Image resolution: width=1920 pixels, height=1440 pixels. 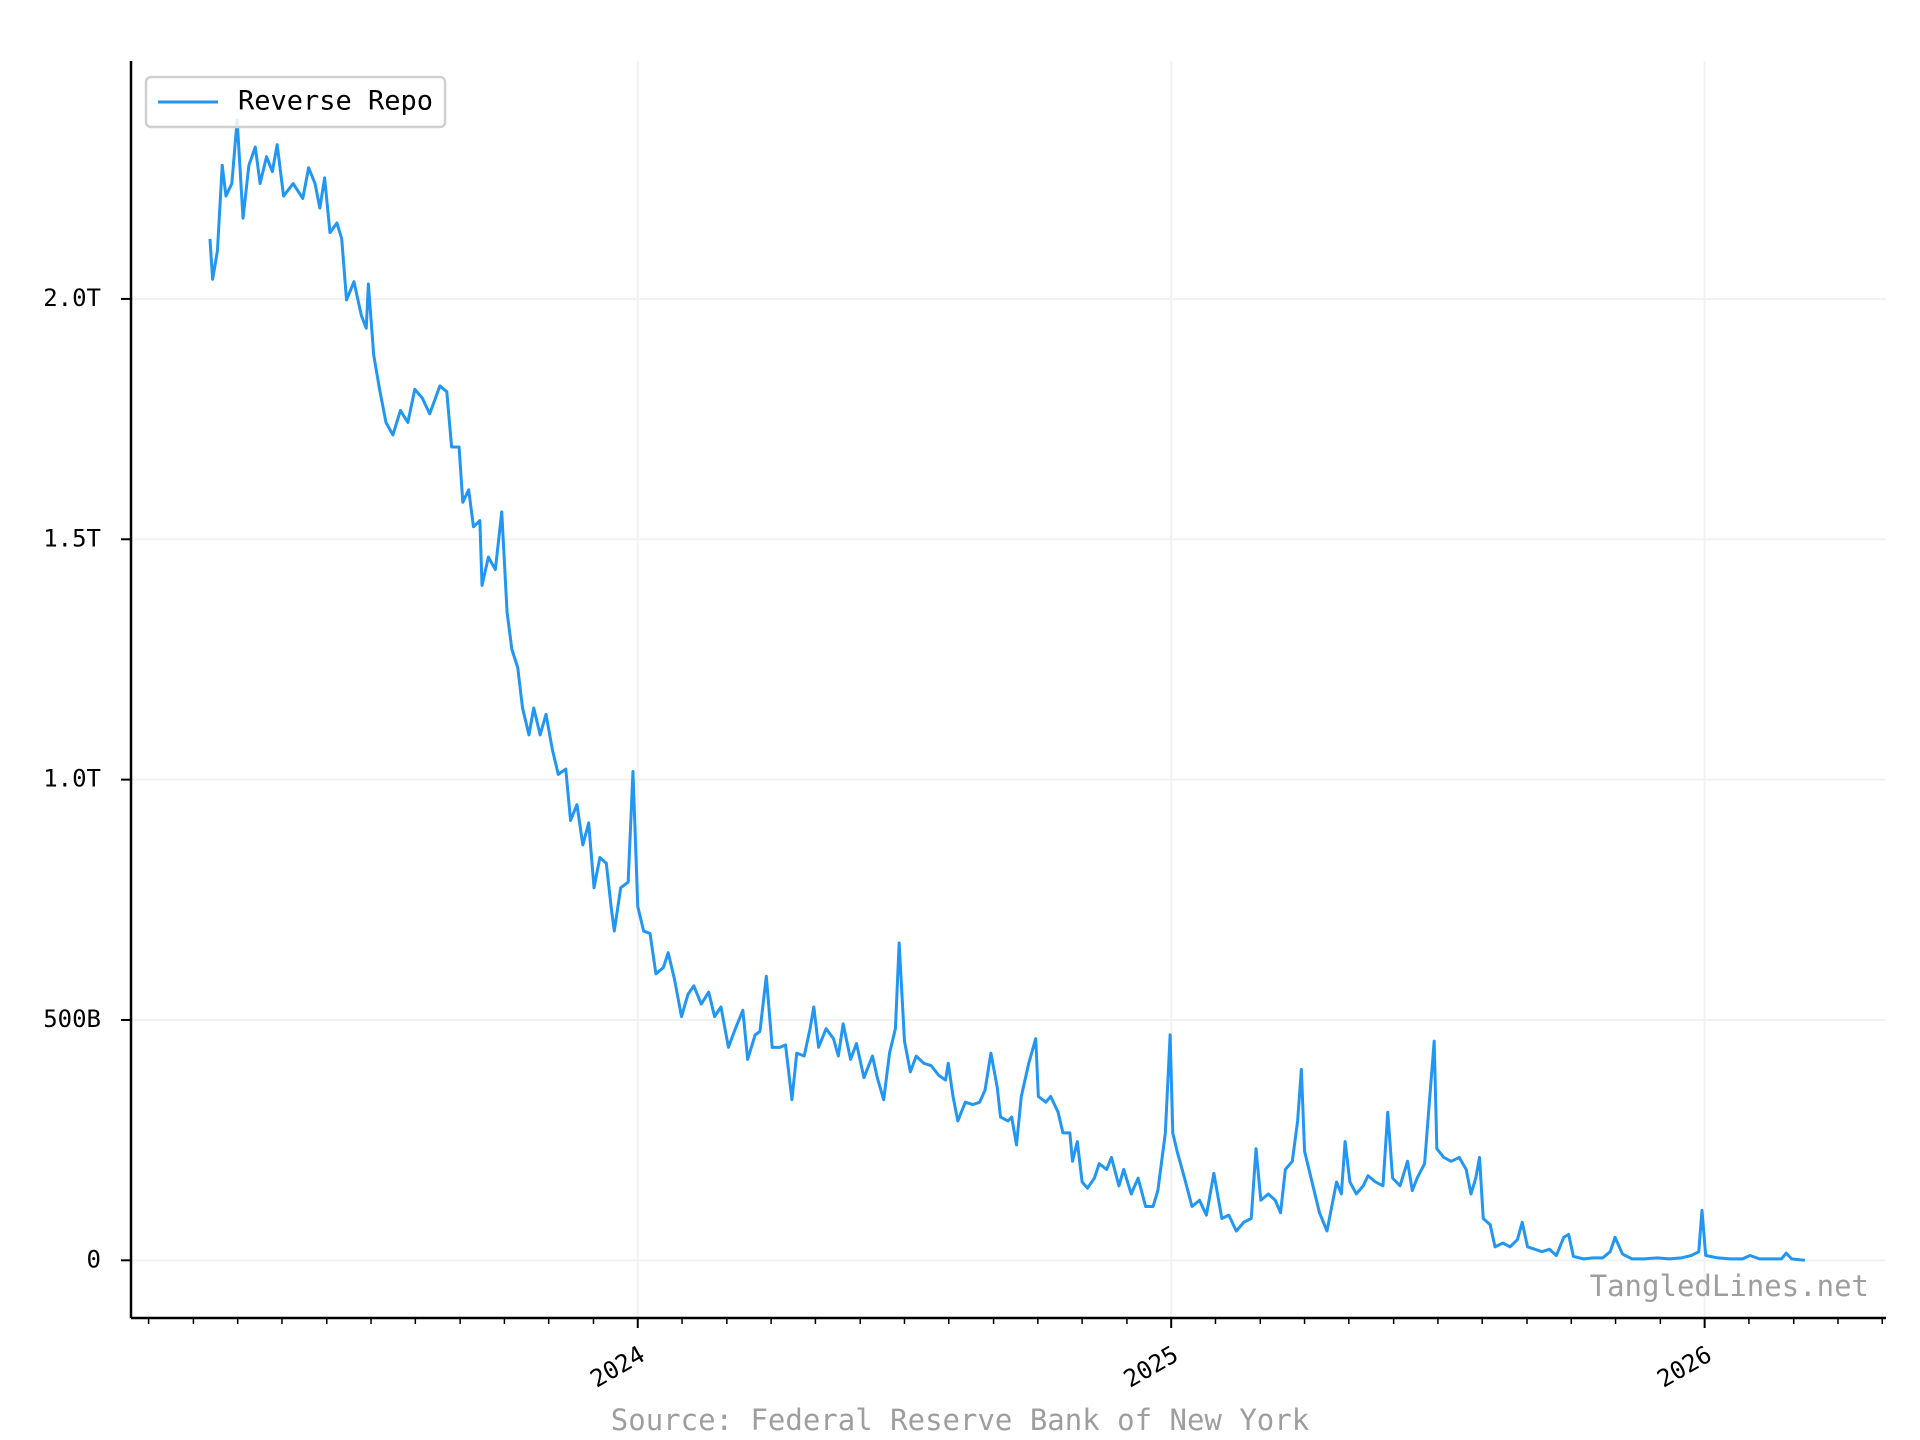 I want to click on x-tick-label: 2026, so click(x=1684, y=1366).